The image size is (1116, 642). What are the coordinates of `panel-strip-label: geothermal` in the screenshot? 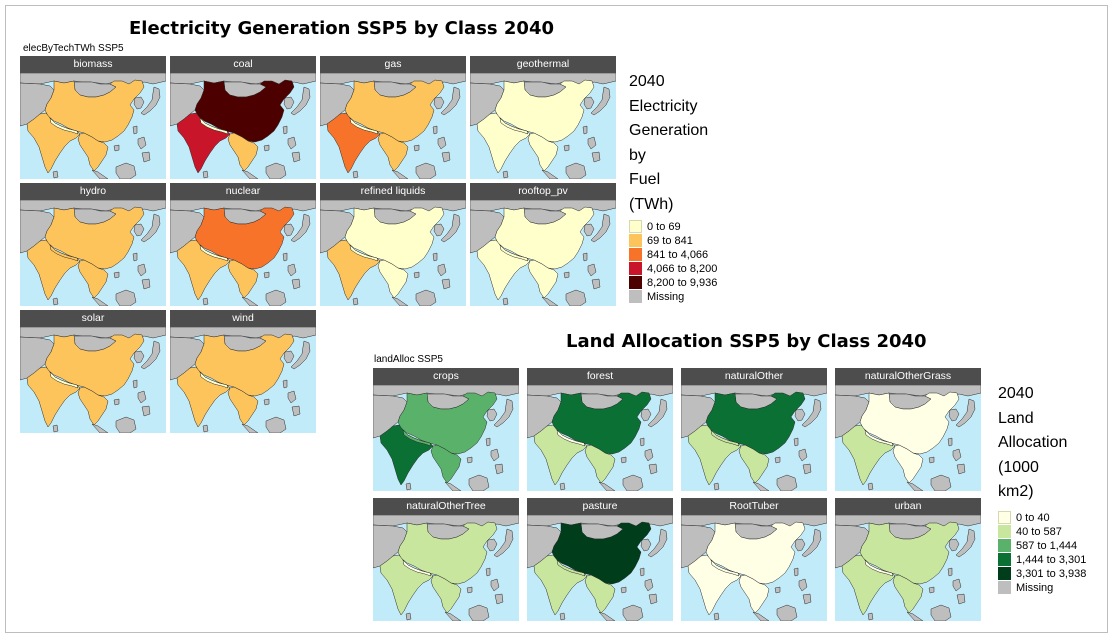 It's located at (543, 64).